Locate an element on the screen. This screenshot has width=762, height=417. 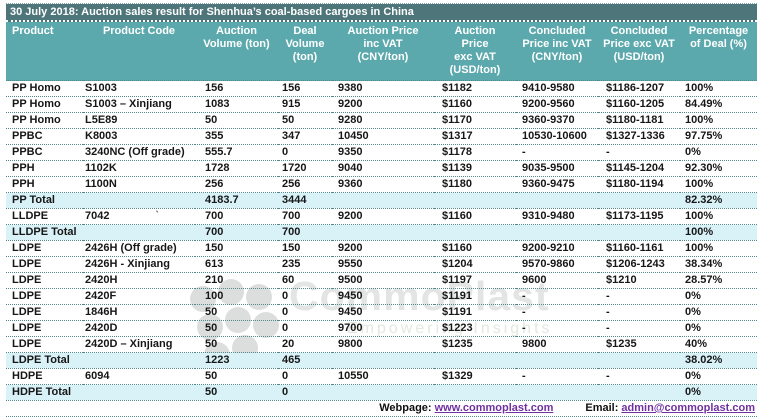
cell: 1846H is located at coordinates (139, 312).